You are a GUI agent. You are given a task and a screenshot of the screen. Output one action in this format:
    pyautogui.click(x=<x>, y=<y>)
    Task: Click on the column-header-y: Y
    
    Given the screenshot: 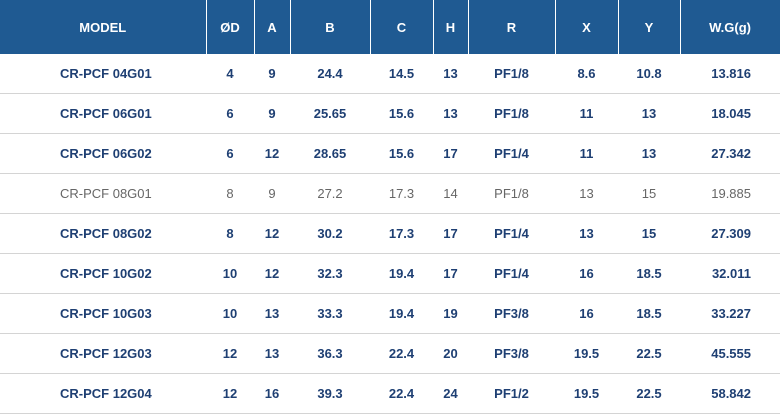 What is the action you would take?
    pyautogui.click(x=649, y=27)
    